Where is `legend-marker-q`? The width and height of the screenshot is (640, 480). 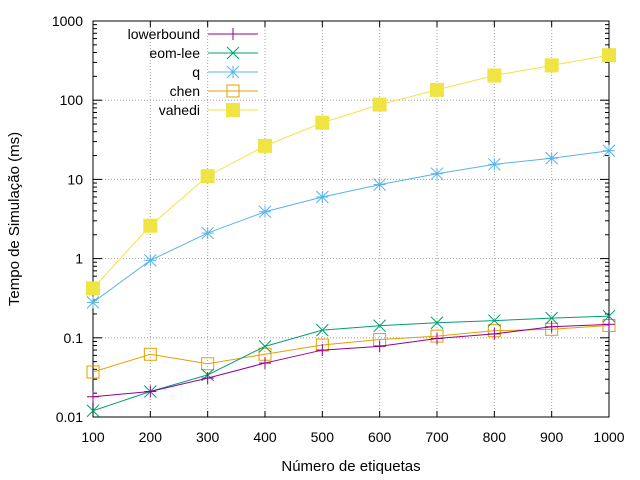
legend-marker-q is located at coordinates (233, 72).